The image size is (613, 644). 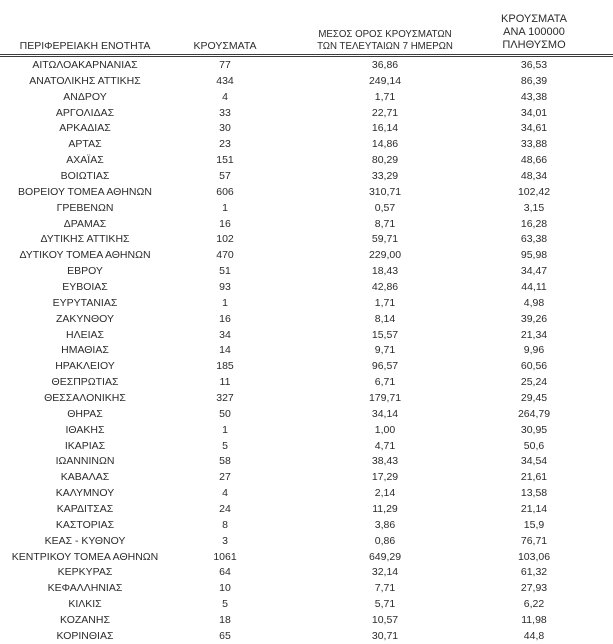 I want to click on region-name-cell: ΑΡΓΟΛΙΔΑΣ, so click(x=85, y=112).